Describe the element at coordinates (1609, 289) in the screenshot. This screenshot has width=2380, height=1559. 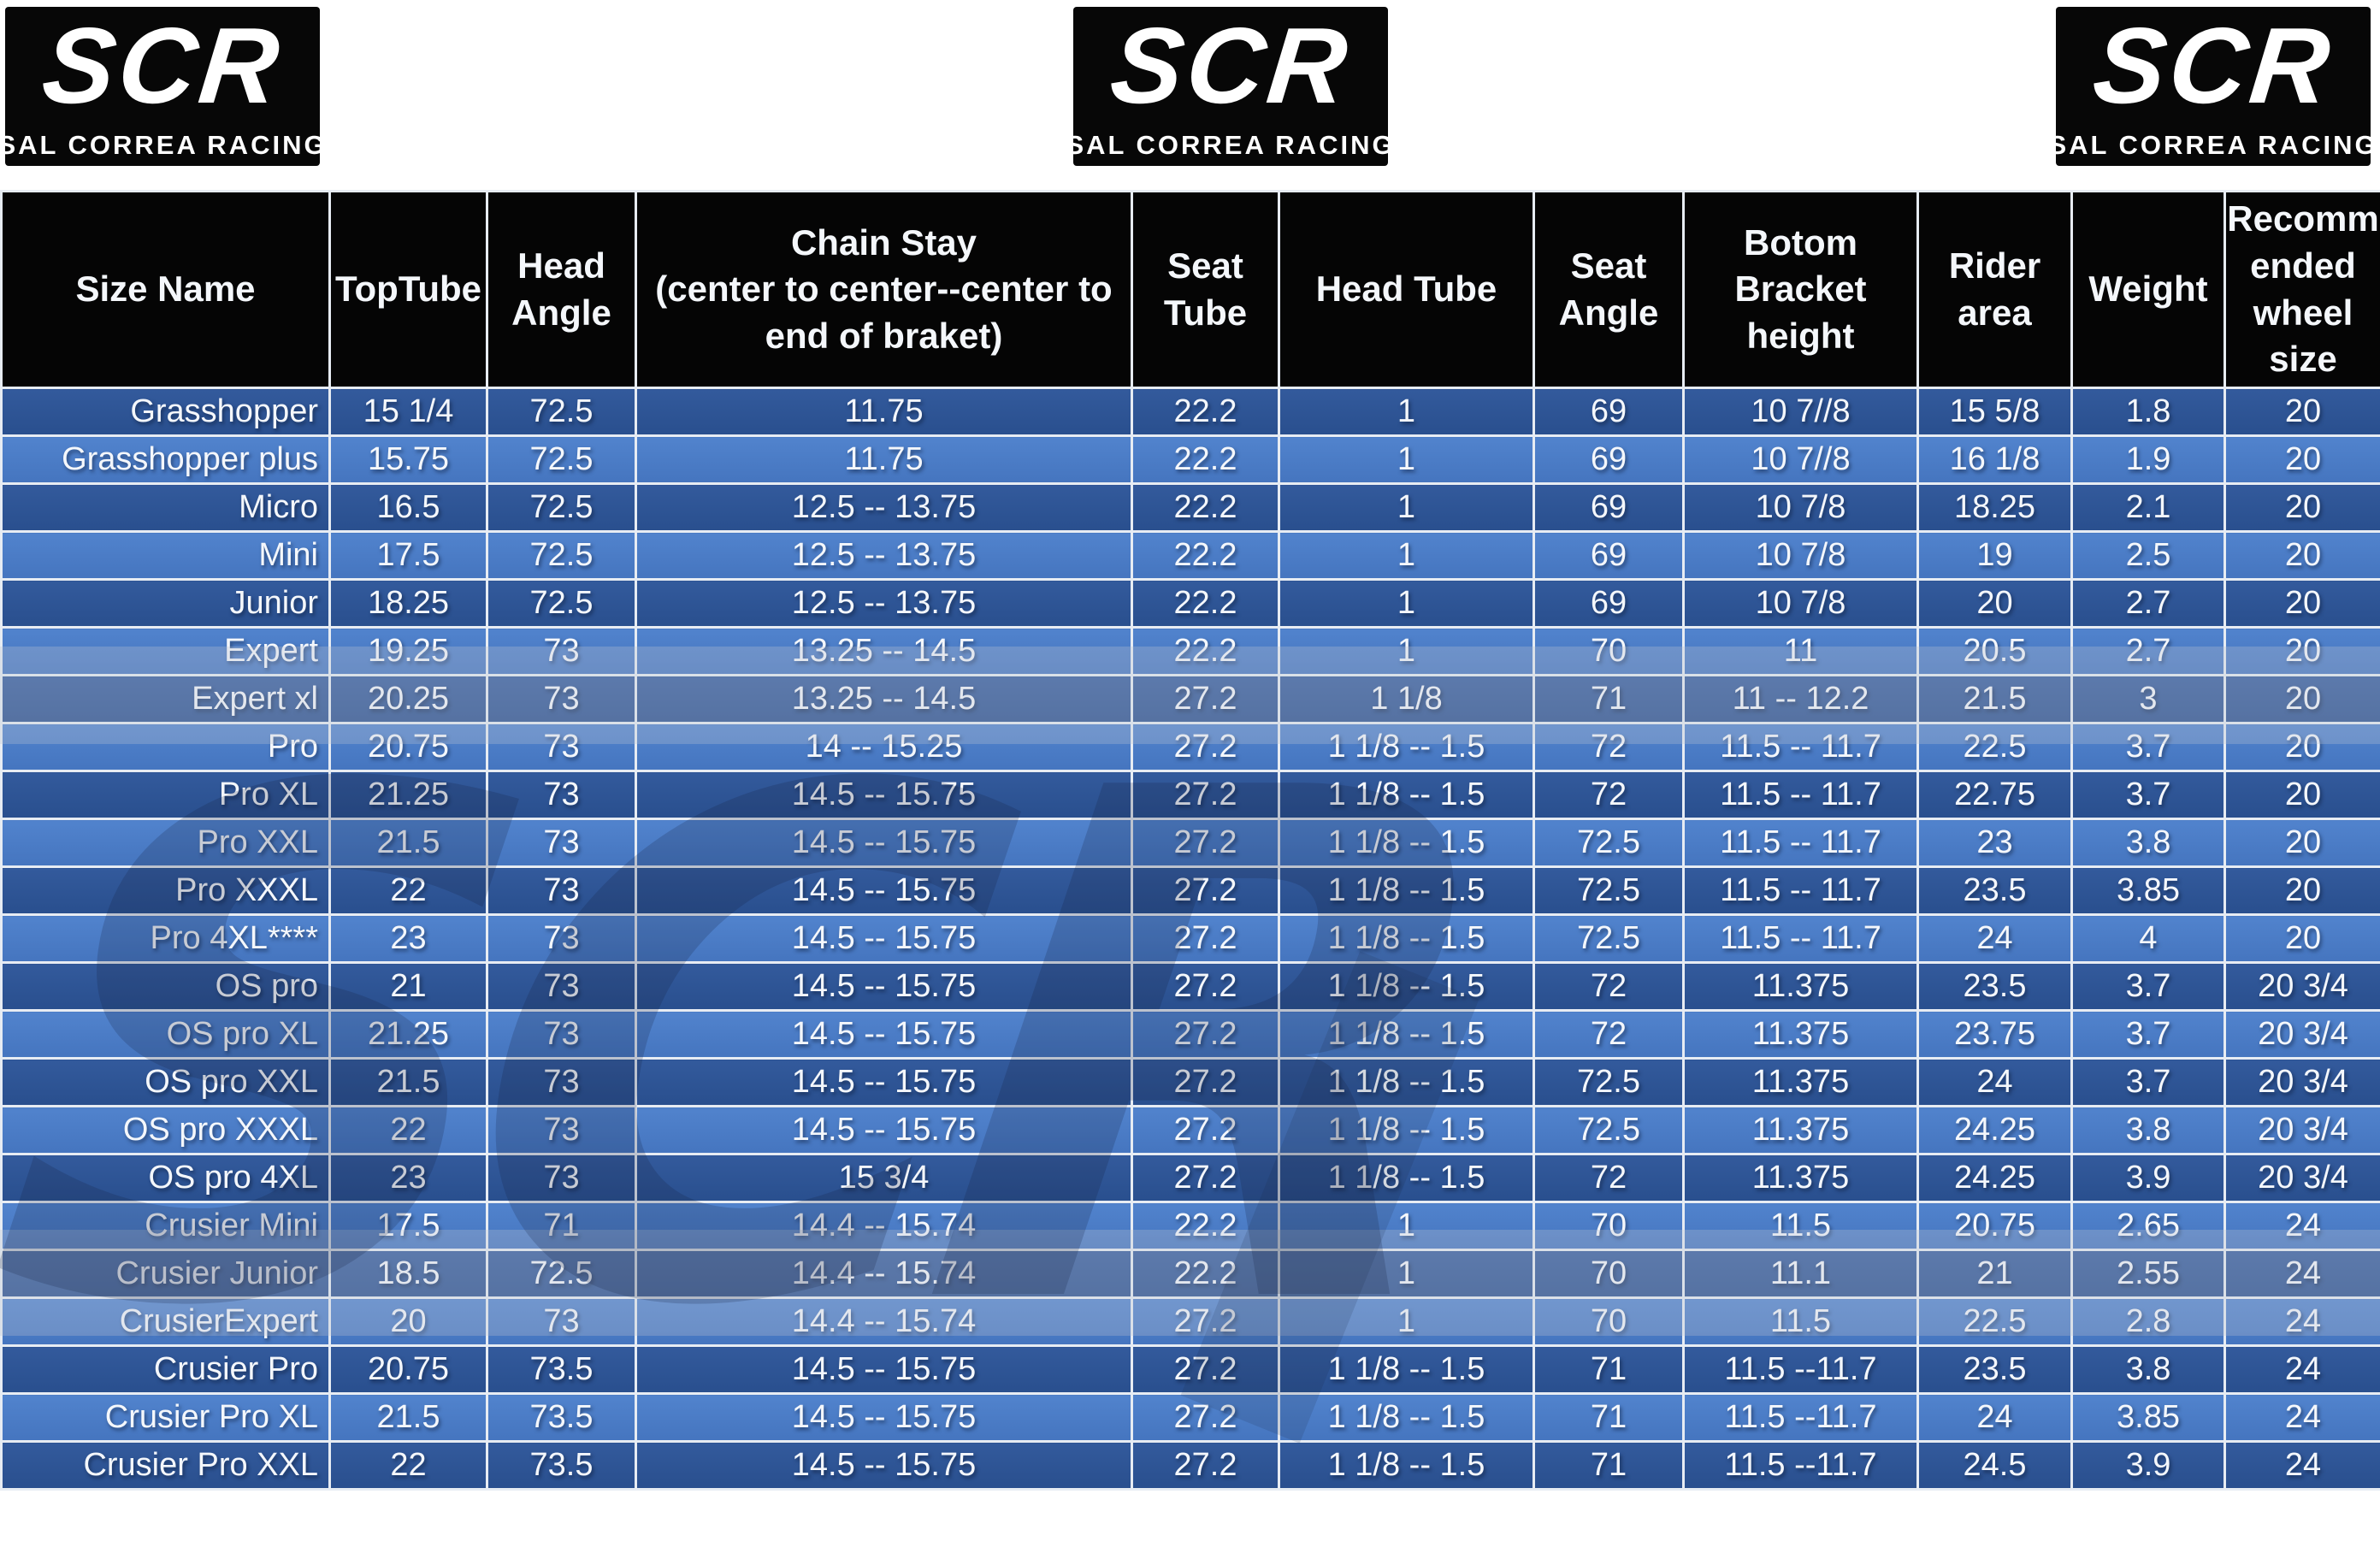
I see `column-header: Seat Angle` at that location.